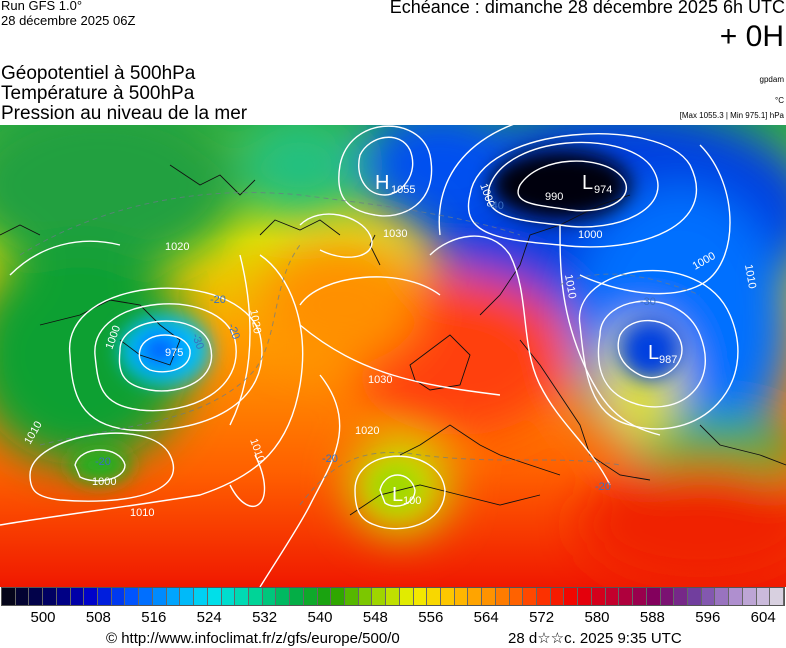 This screenshot has width=786, height=648. I want to click on colorbar-tick-label: 556, so click(431, 617).